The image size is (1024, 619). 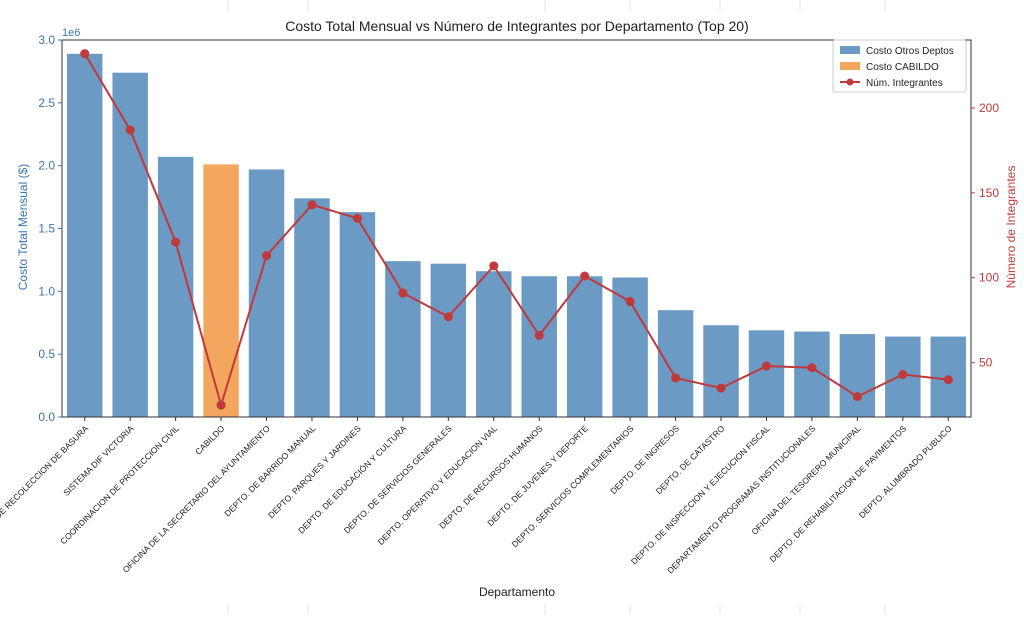 What do you see at coordinates (269, 470) in the screenshot?
I see `x-tick-label: DEPTO. DE BARRIDO MANUAL` at bounding box center [269, 470].